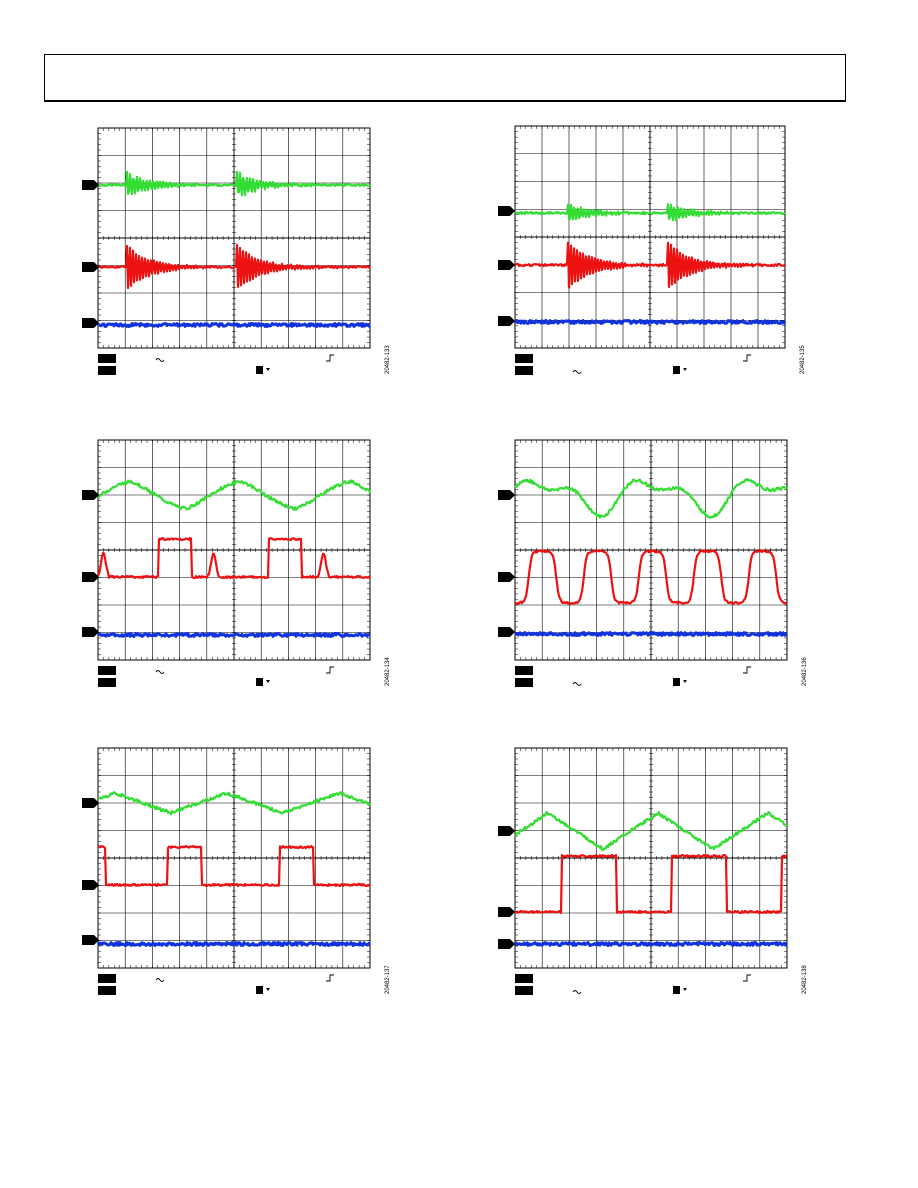 The width and height of the screenshot is (918, 1188). I want to click on scope-figure-fig-134: 20482-134, so click(236, 573).